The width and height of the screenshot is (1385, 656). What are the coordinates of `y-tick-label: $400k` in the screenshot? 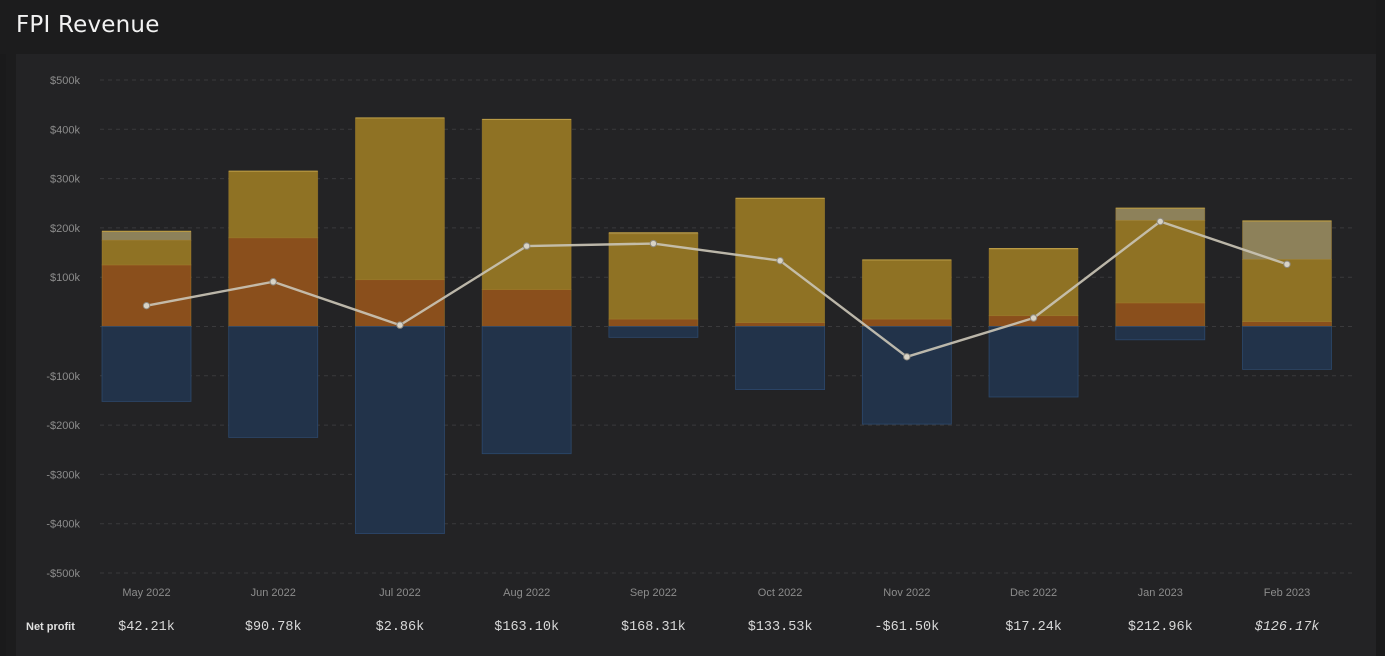 It's located at (65, 130).